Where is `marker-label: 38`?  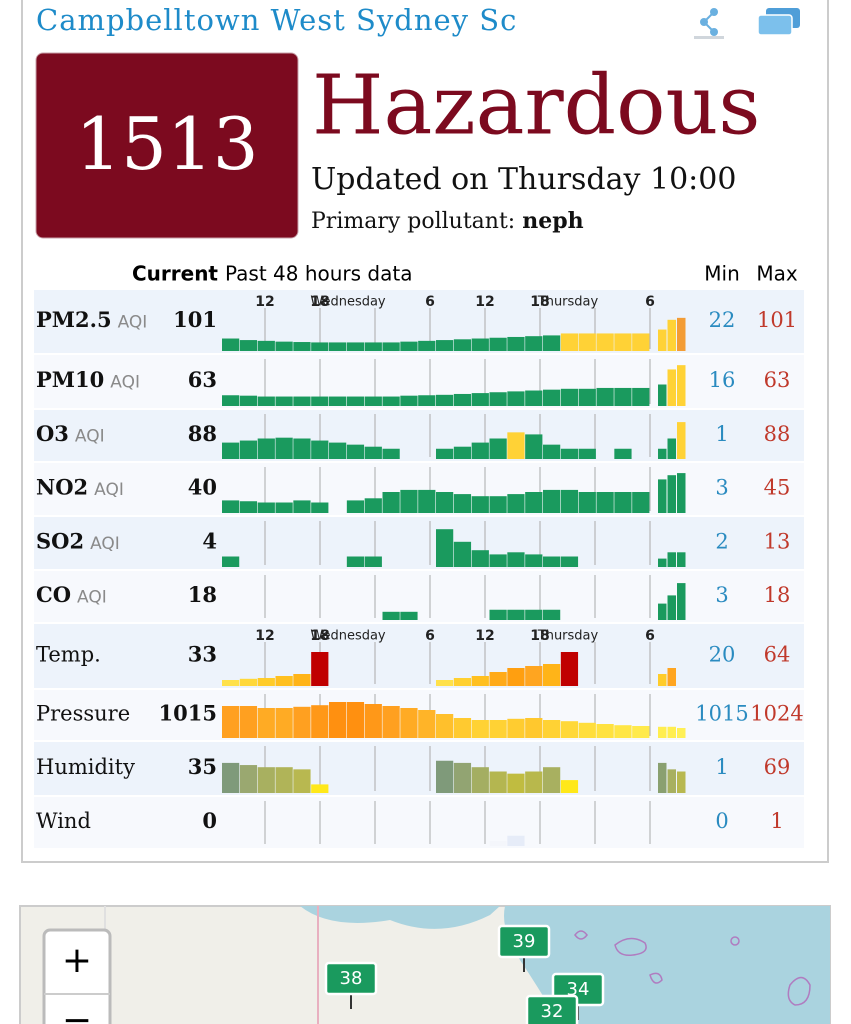
marker-label: 38 is located at coordinates (351, 978).